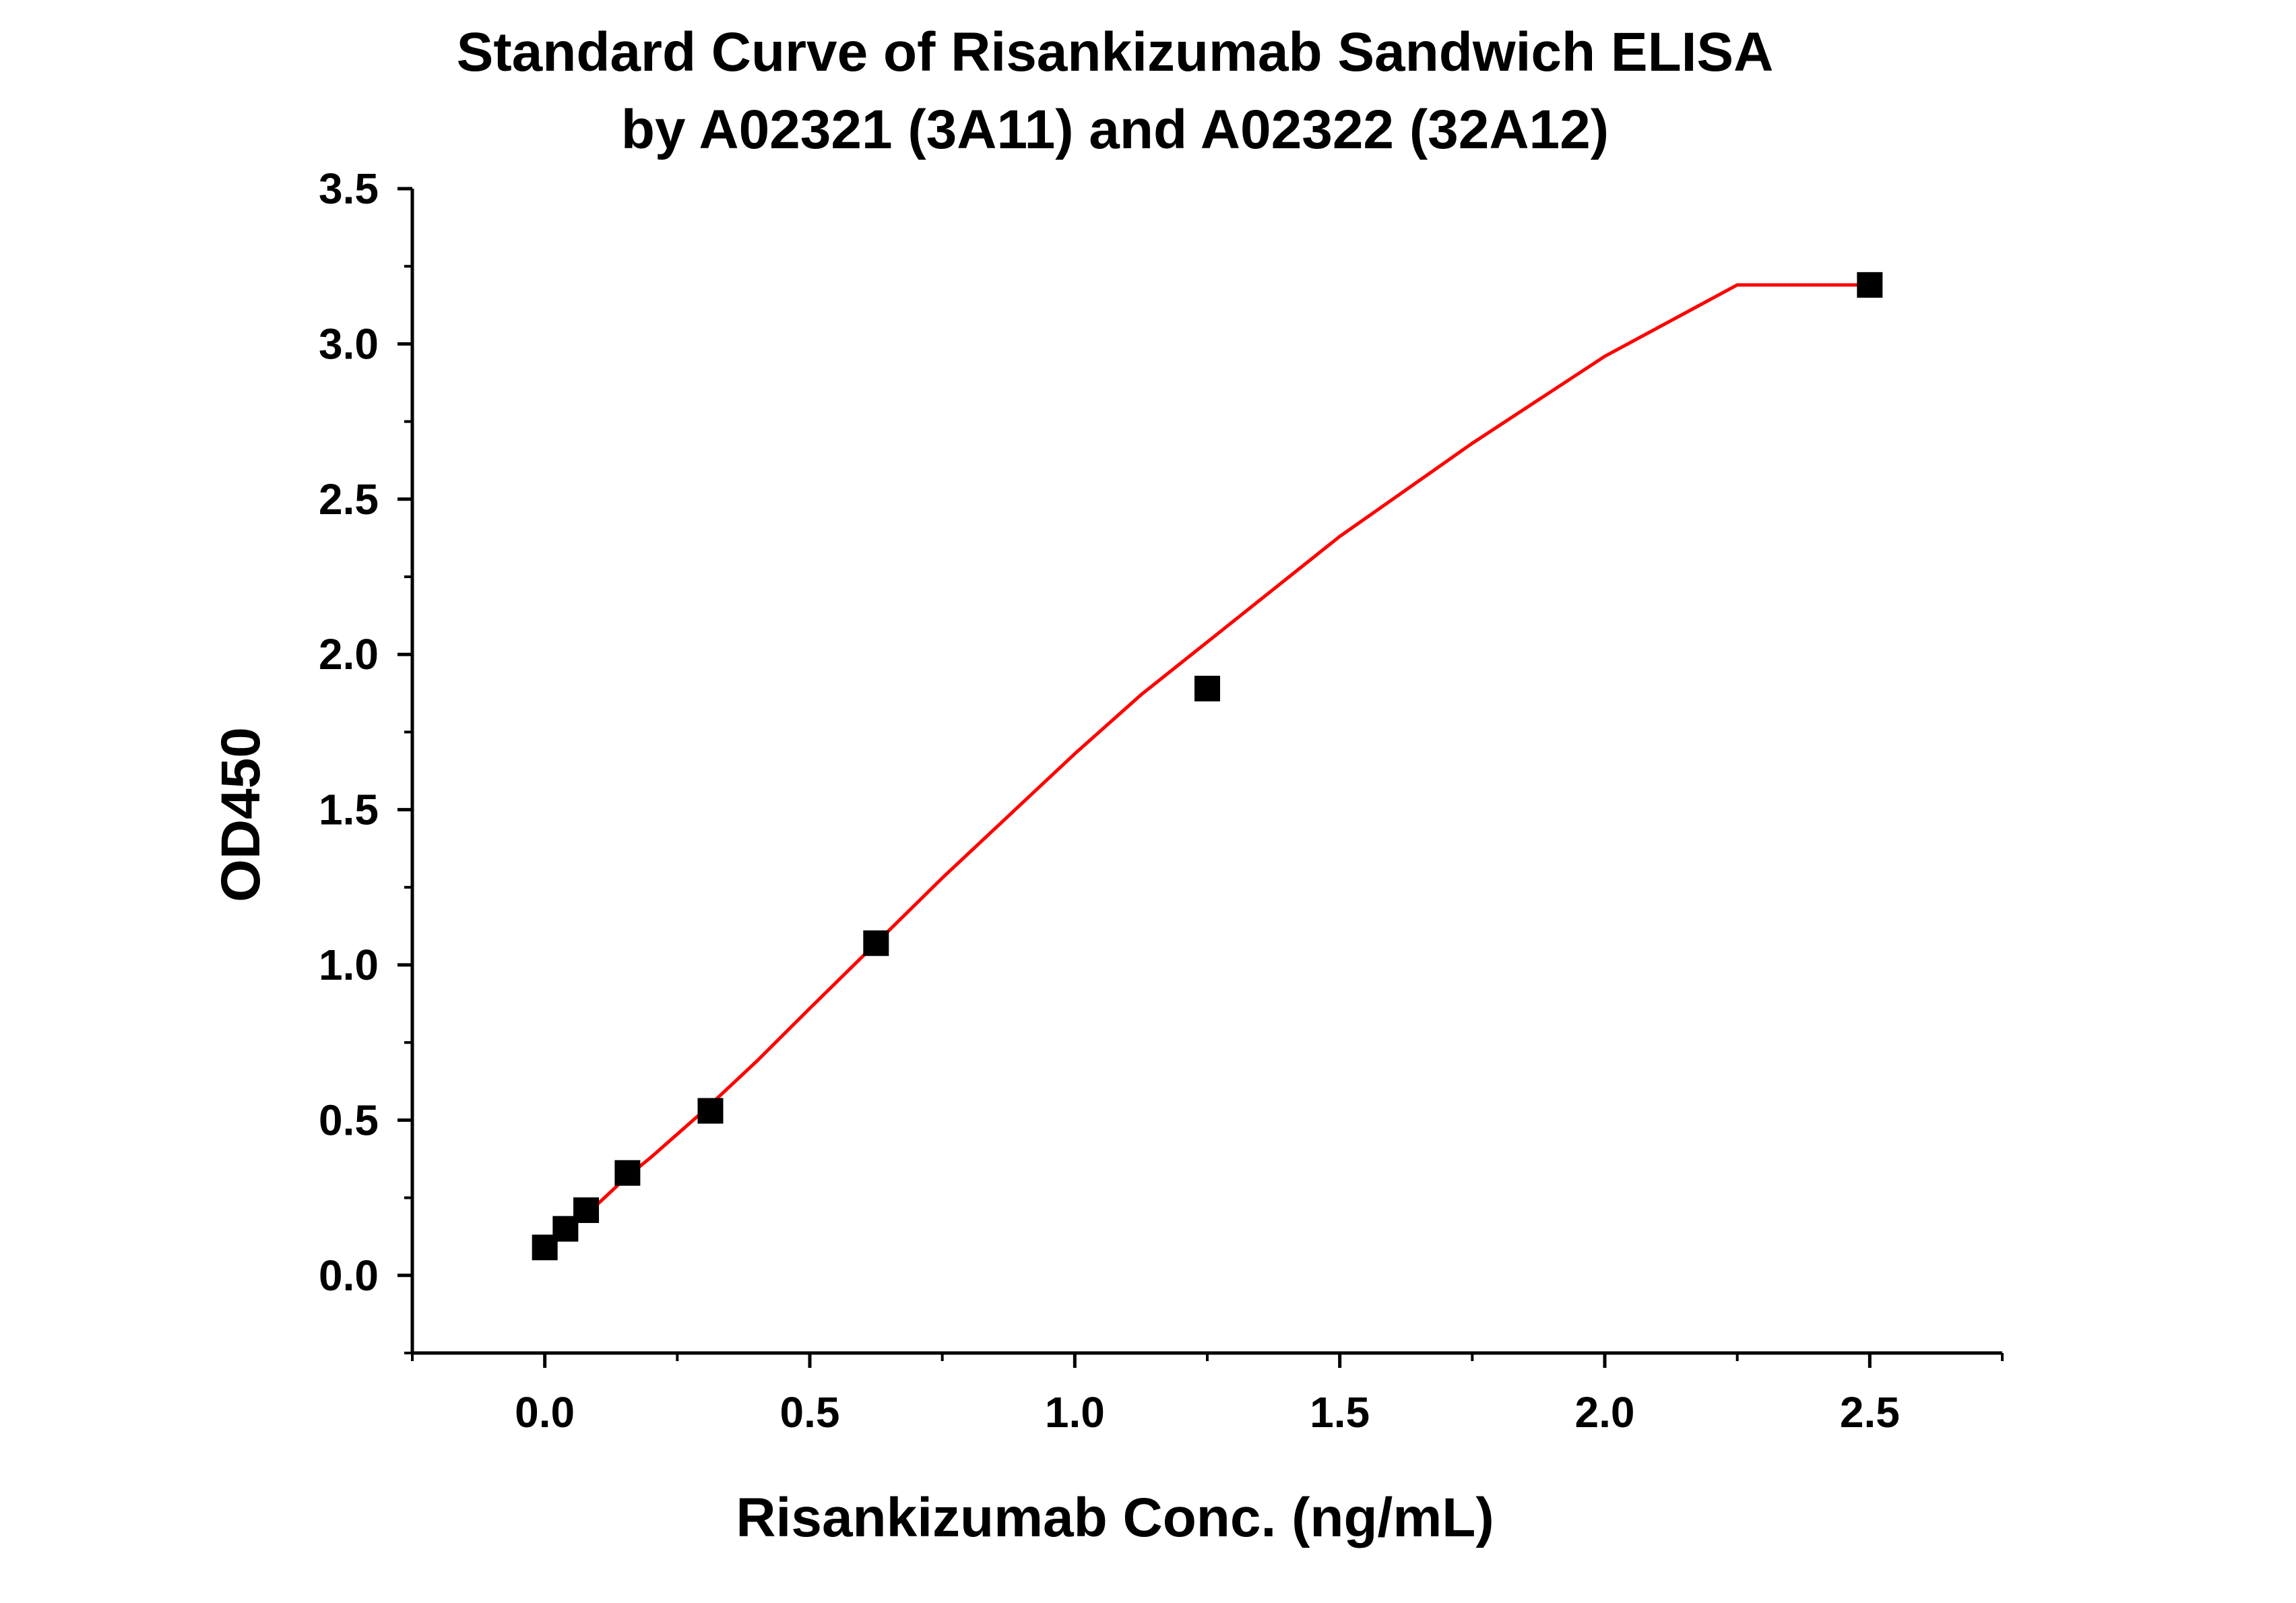 The width and height of the screenshot is (2296, 1603). Describe the element at coordinates (349, 499) in the screenshot. I see `y-tick-label: 2.5` at that location.